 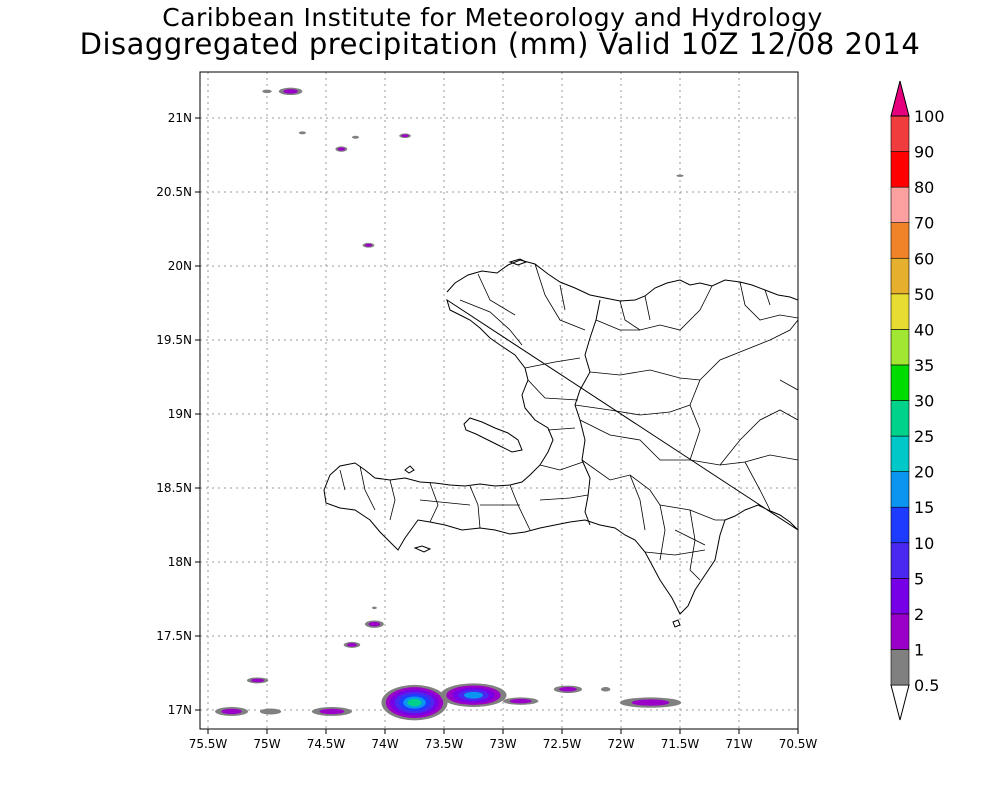 I want to click on colorbar-max-arrow, so click(x=900, y=98).